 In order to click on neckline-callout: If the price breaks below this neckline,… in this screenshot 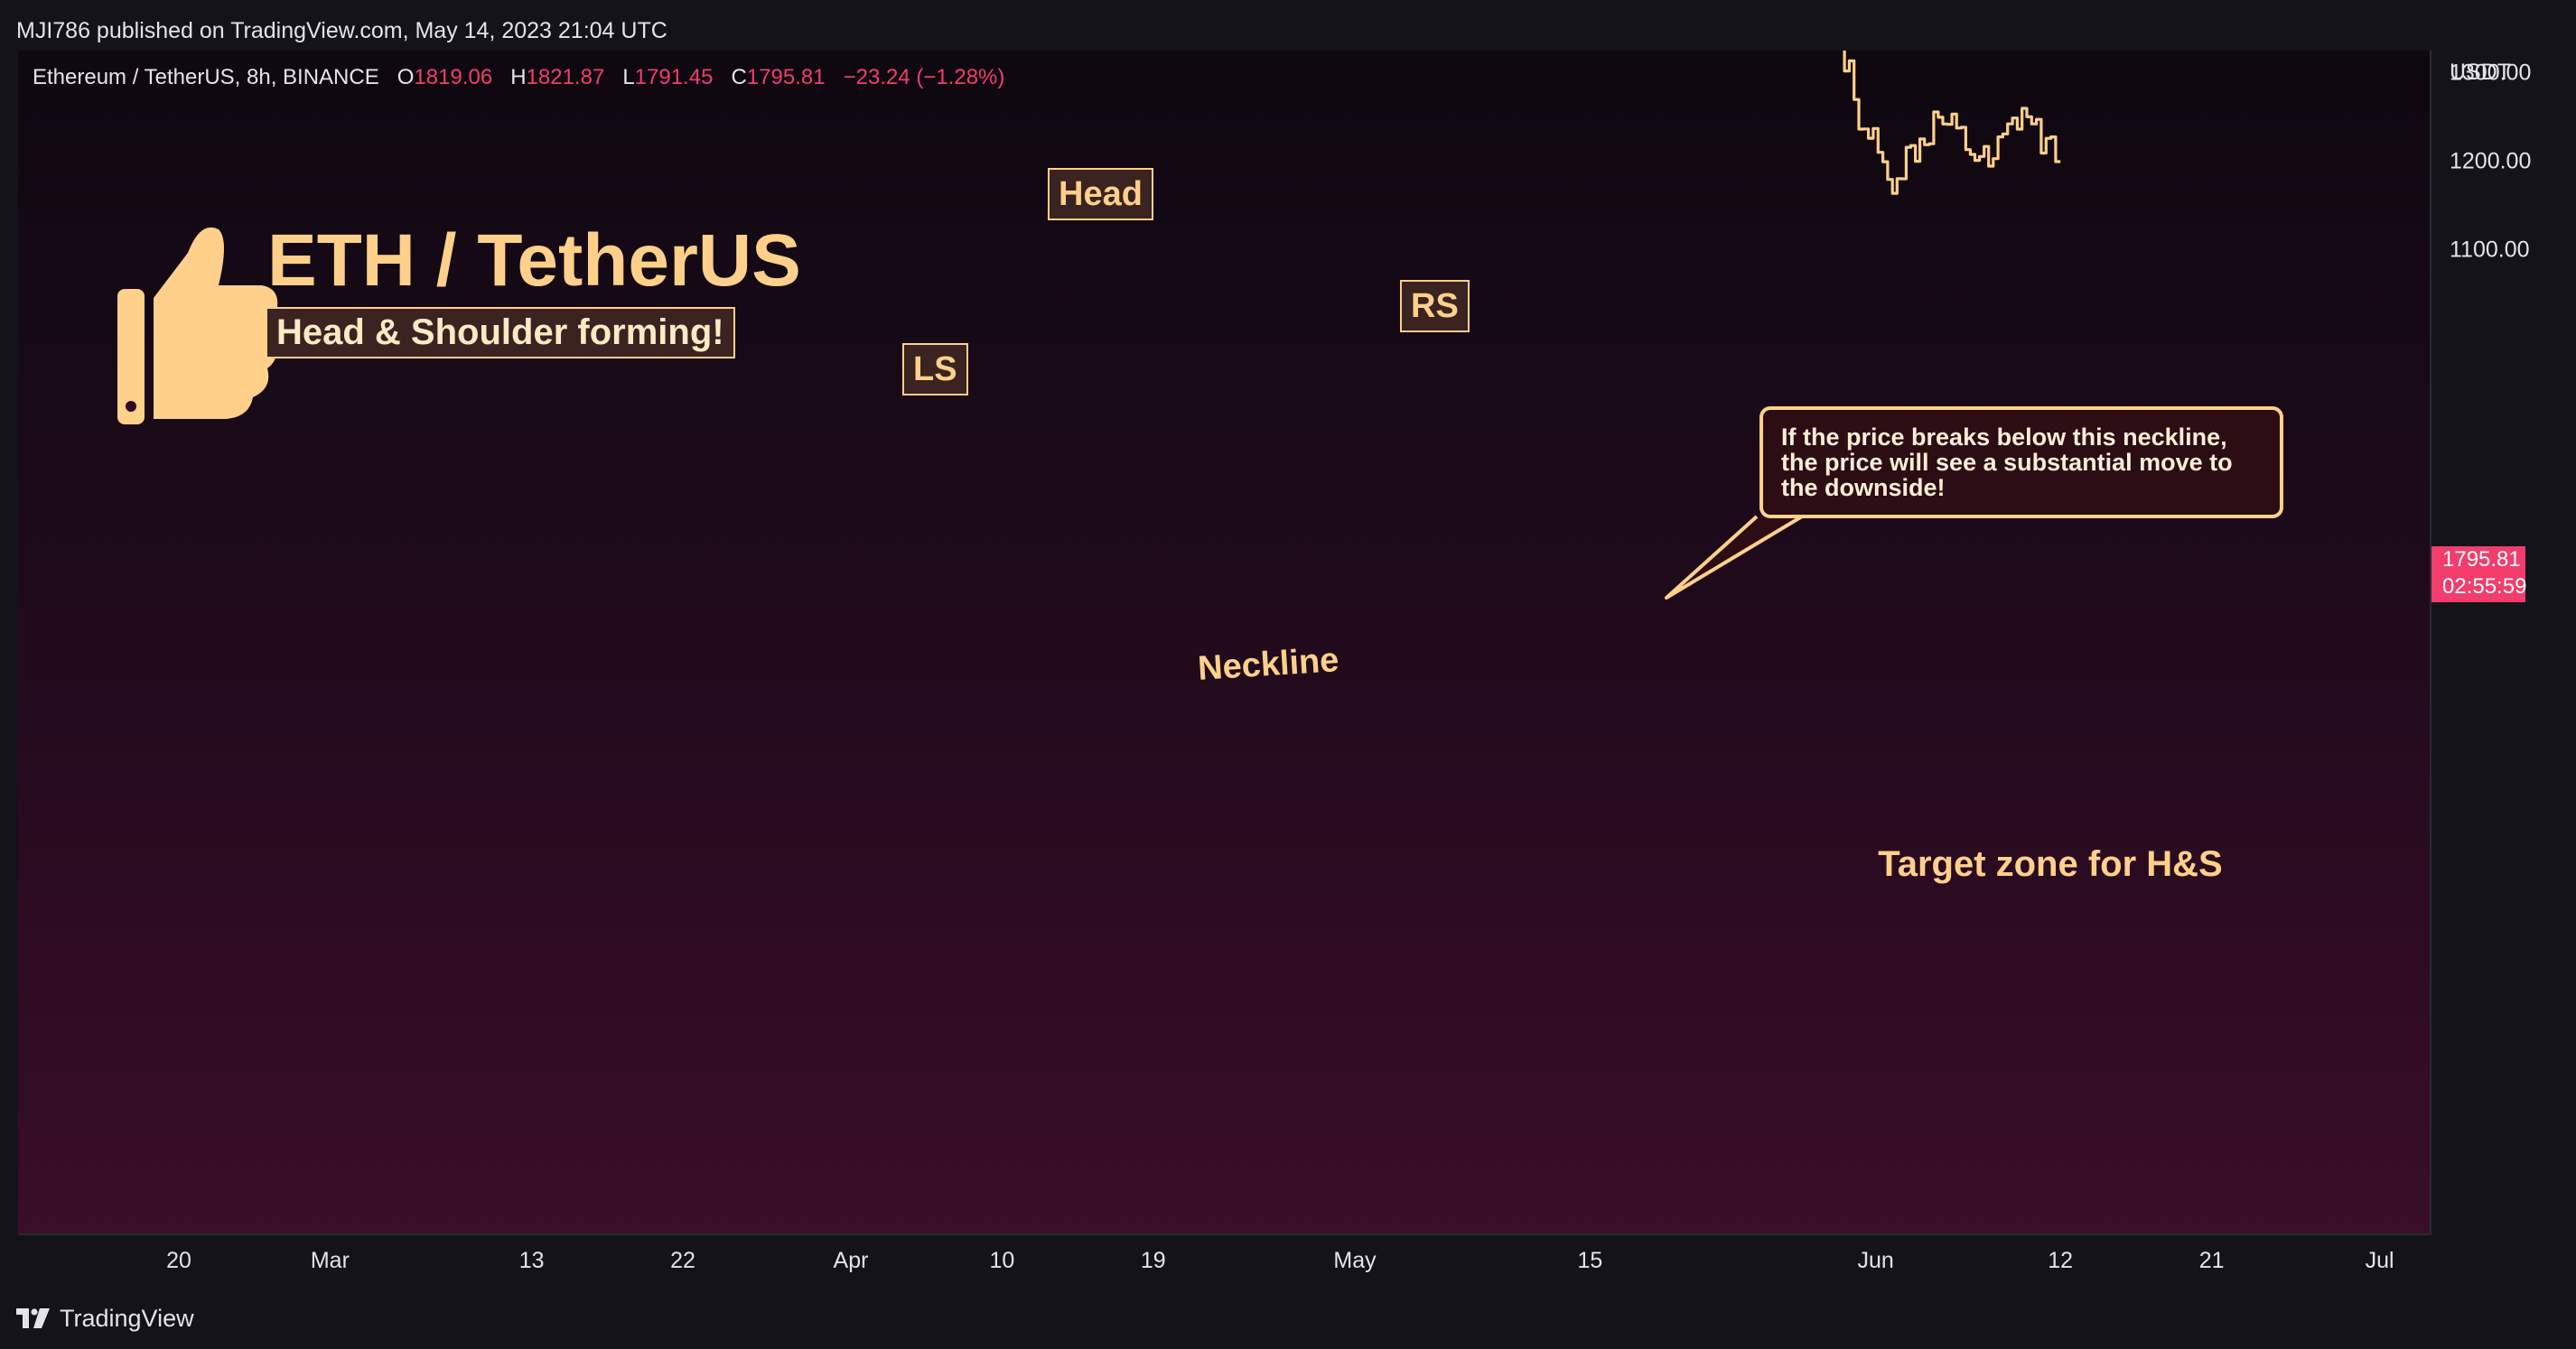, I will do `click(2021, 462)`.